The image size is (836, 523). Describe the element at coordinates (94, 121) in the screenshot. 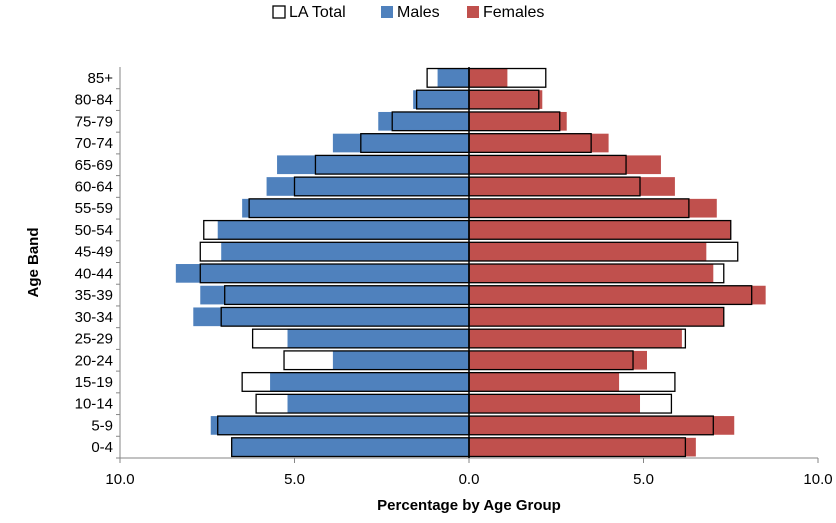

I see `y-tick-label-75-79: 75-79` at that location.